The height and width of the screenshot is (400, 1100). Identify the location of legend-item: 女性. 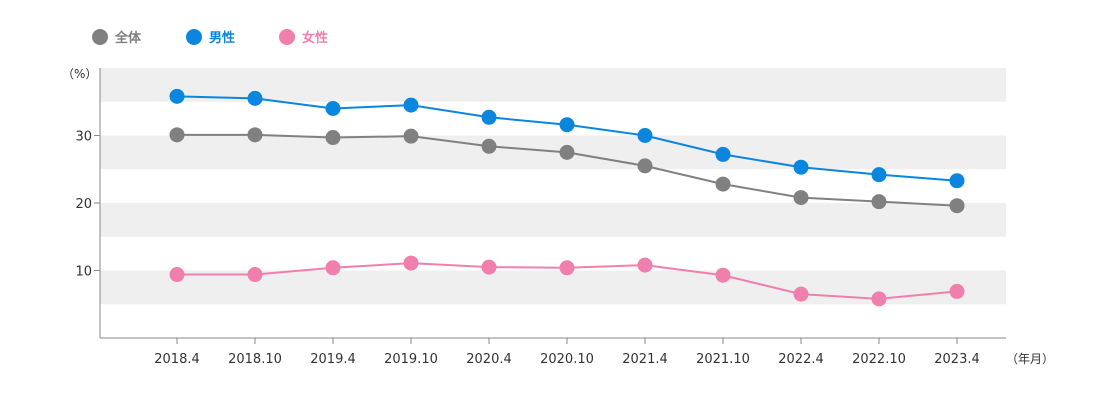
(303, 37).